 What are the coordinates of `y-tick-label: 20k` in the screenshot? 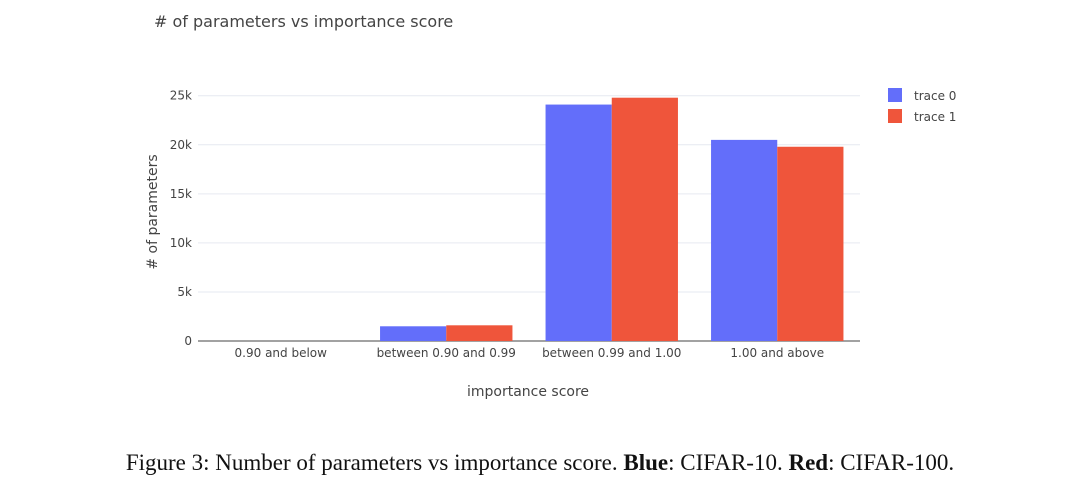 It's located at (181, 145).